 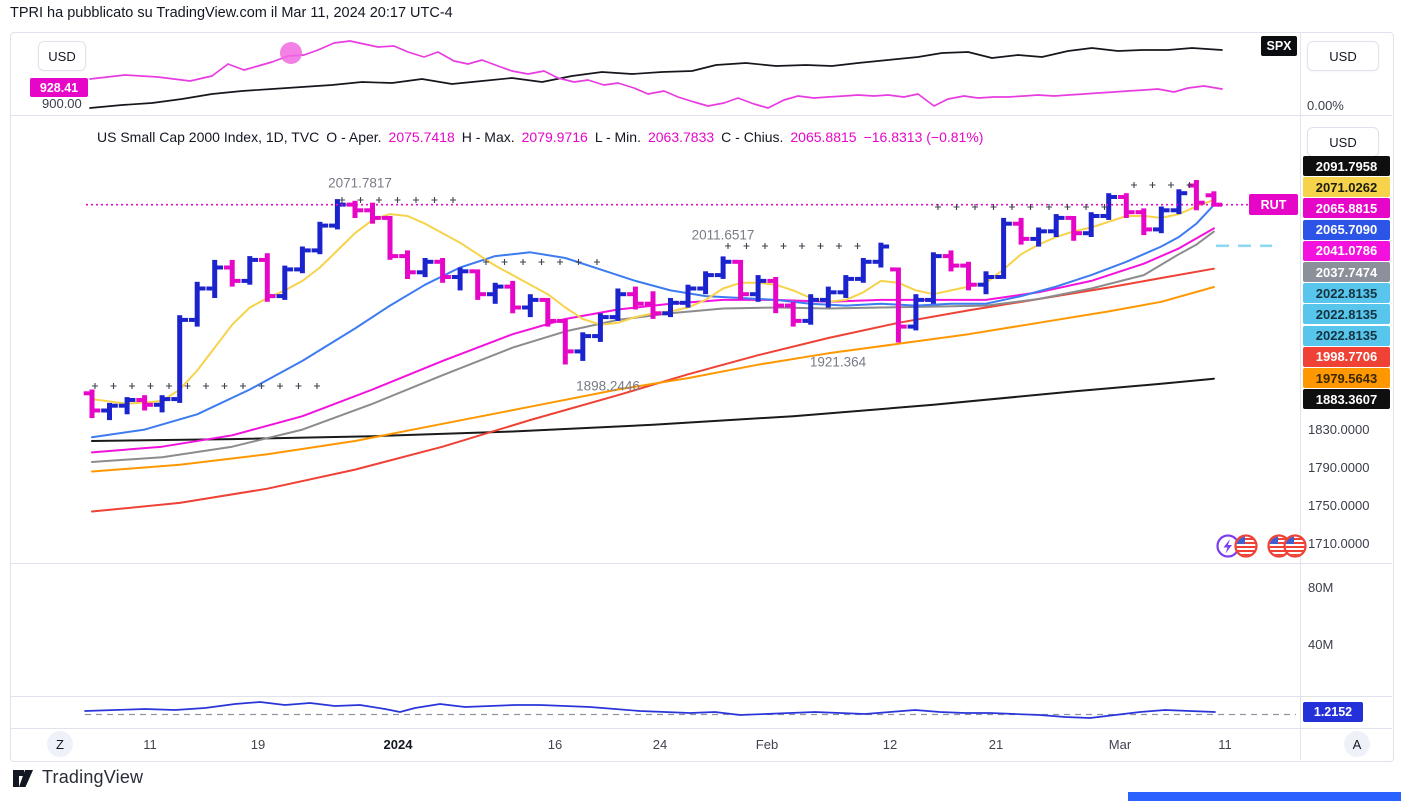 I want to click on pivot-price-annotation: 1921.364, so click(x=838, y=362).